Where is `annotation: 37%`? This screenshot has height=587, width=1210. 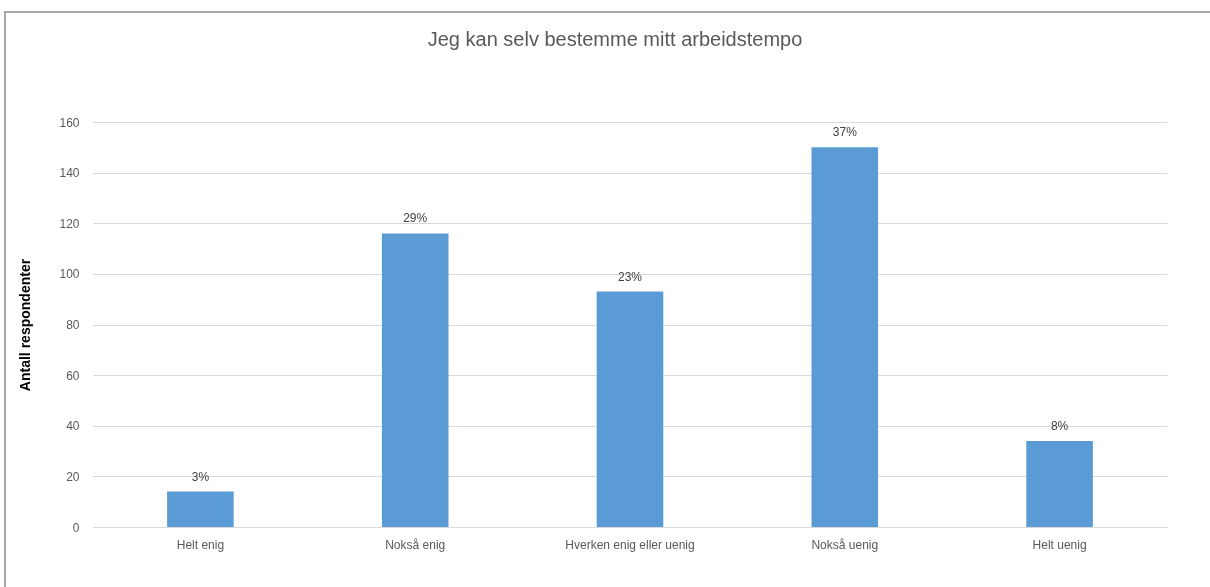
annotation: 37% is located at coordinates (845, 132).